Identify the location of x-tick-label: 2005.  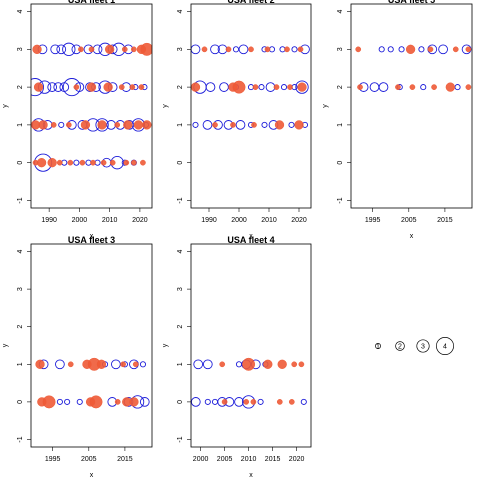
(225, 459).